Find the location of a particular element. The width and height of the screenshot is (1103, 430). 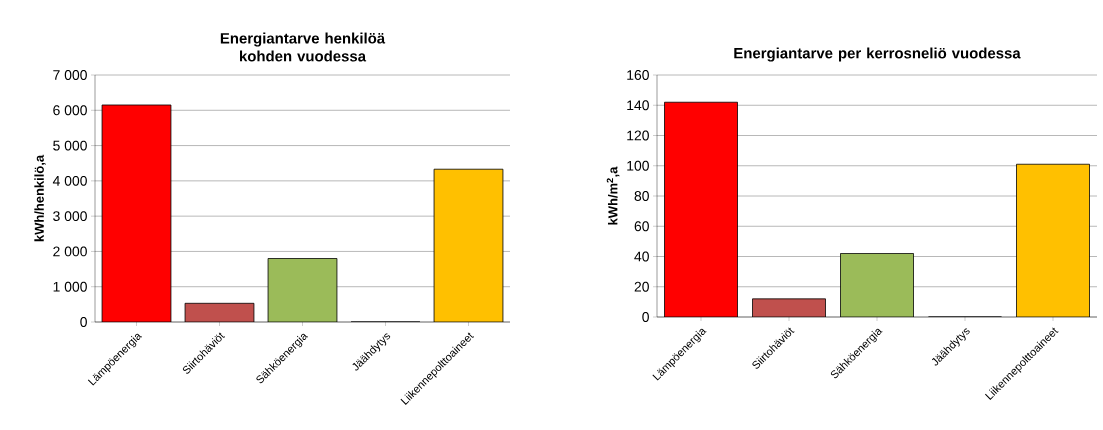

y-tick-label: 3 000 is located at coordinates (70, 216).